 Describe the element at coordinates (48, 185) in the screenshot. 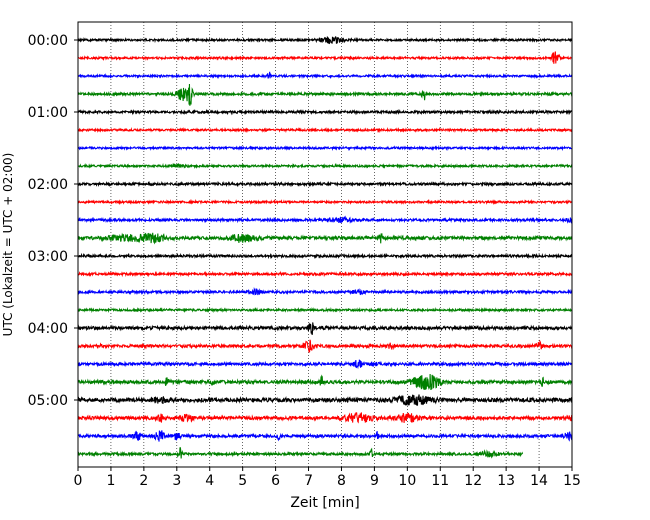

I see `y-tick-label-2: 02:00` at that location.